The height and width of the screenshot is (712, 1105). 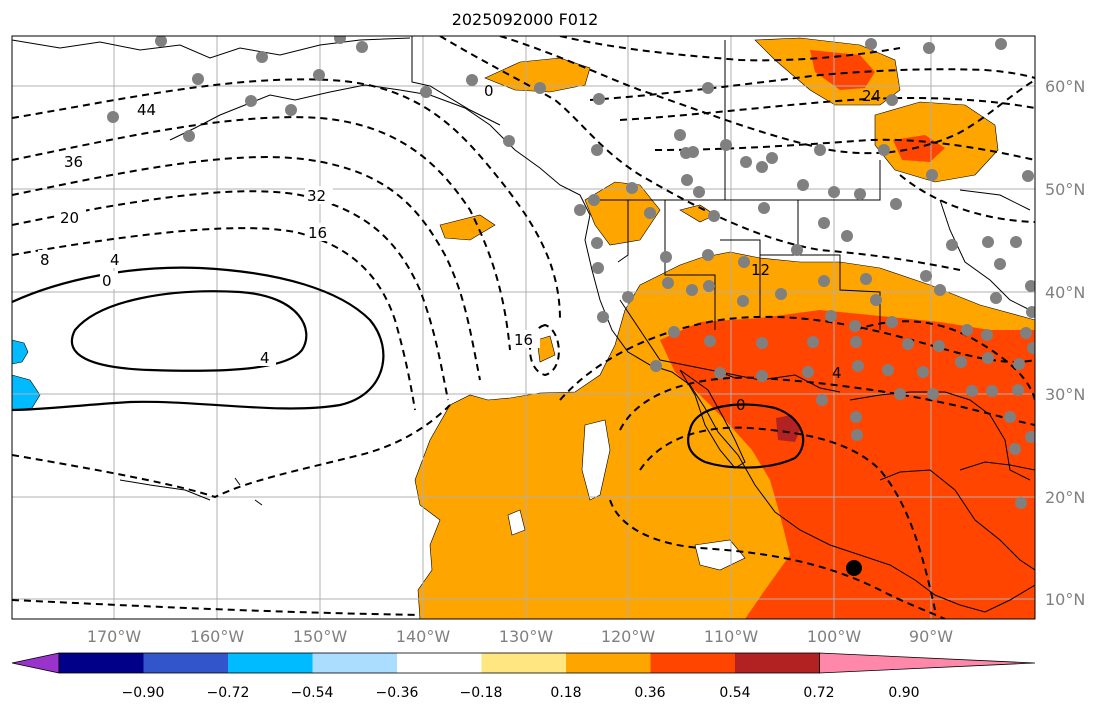 What do you see at coordinates (146, 110) in the screenshot?
I see `contour-label: 44` at bounding box center [146, 110].